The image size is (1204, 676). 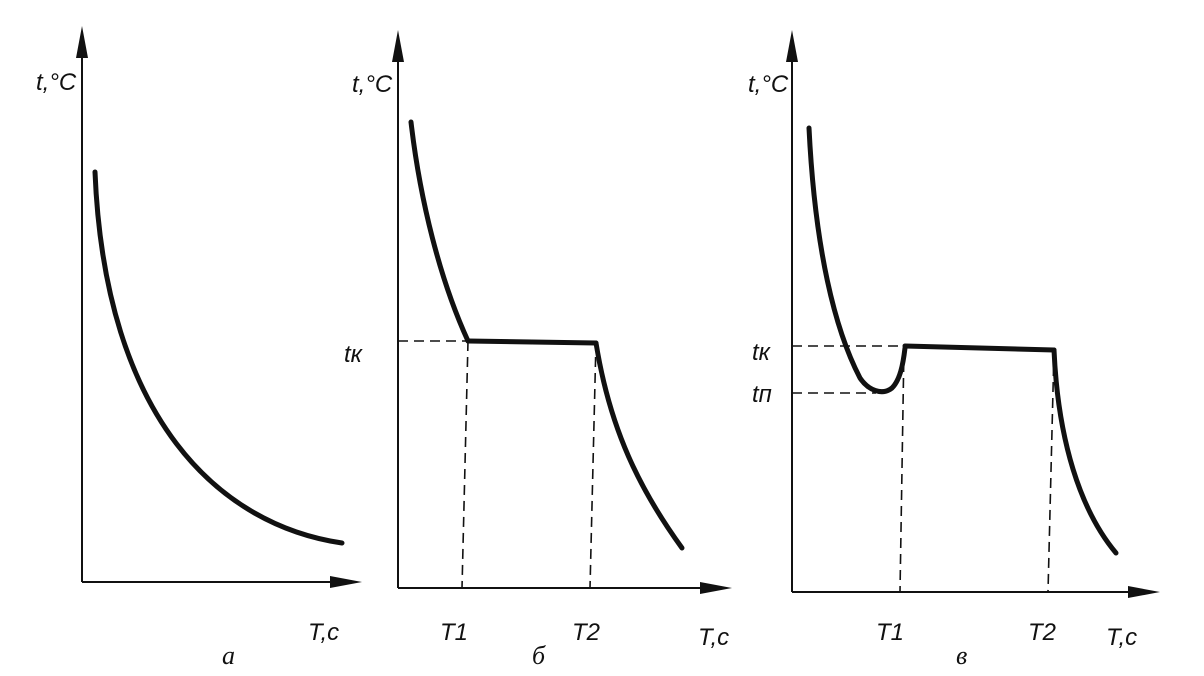 What do you see at coordinates (902, 469) in the screenshot?
I see `panel-c-t1-guide` at bounding box center [902, 469].